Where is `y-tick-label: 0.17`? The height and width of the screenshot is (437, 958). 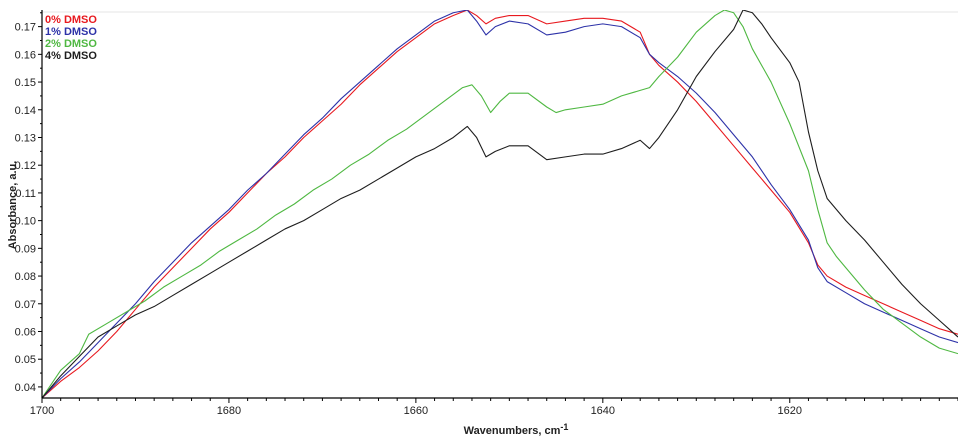
y-tick-label: 0.17 is located at coordinates (25, 28).